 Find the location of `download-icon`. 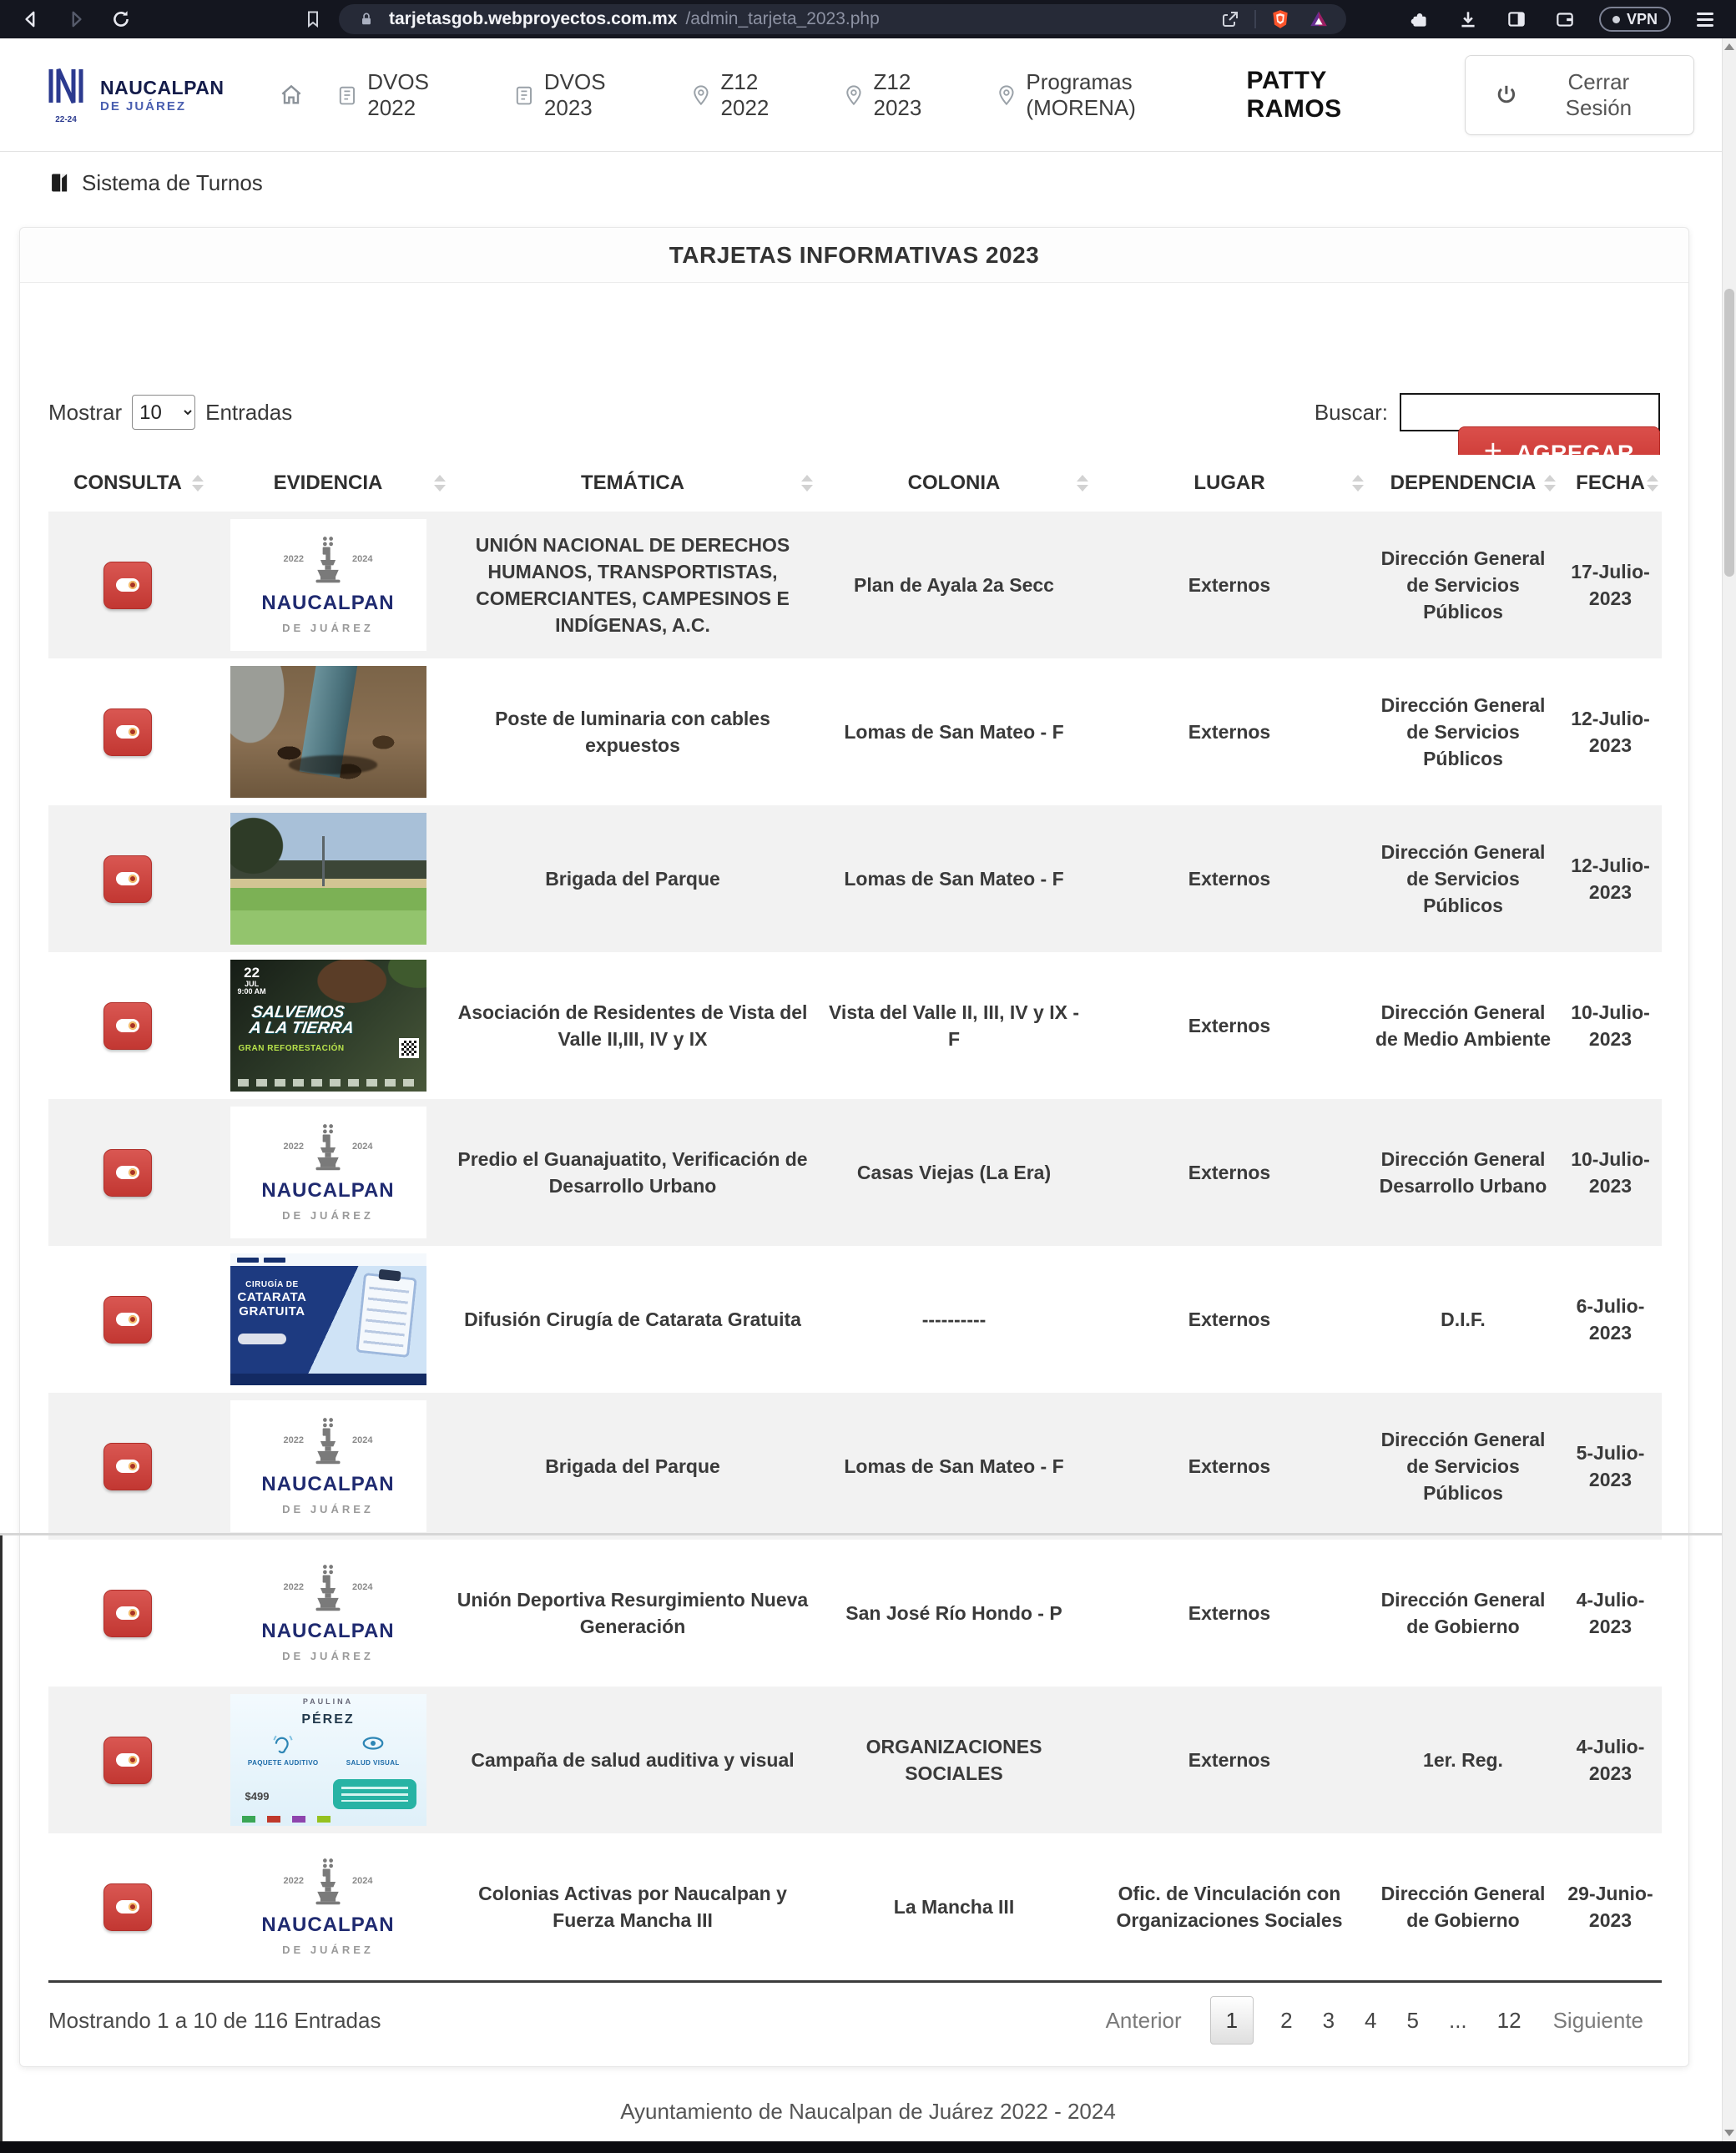

download-icon is located at coordinates (1468, 19).